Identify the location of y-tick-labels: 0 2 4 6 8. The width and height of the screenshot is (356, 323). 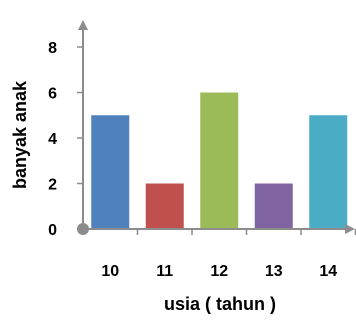
(52, 139).